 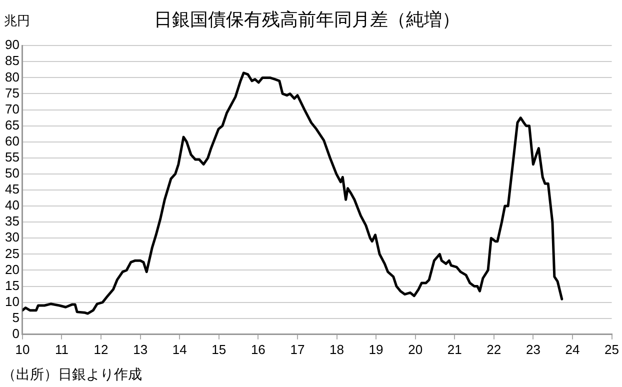 What do you see at coordinates (16, 317) in the screenshot?
I see `y-tick-label: 5` at bounding box center [16, 317].